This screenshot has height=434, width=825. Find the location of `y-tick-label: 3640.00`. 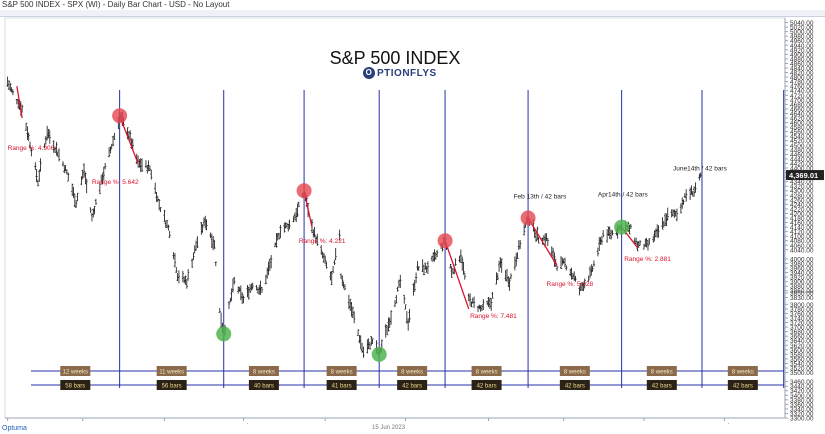

y-tick-label: 3640.00 is located at coordinates (802, 341).